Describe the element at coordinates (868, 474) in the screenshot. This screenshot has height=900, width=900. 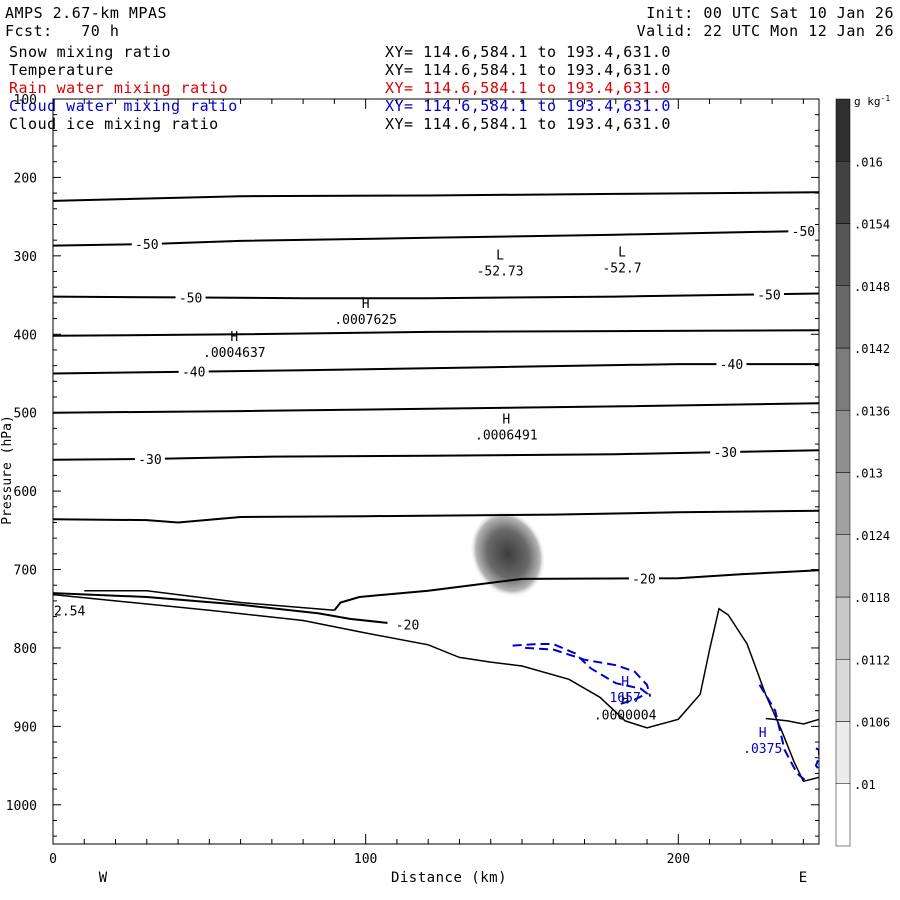
I see `colorbar-label-5: .013` at that location.